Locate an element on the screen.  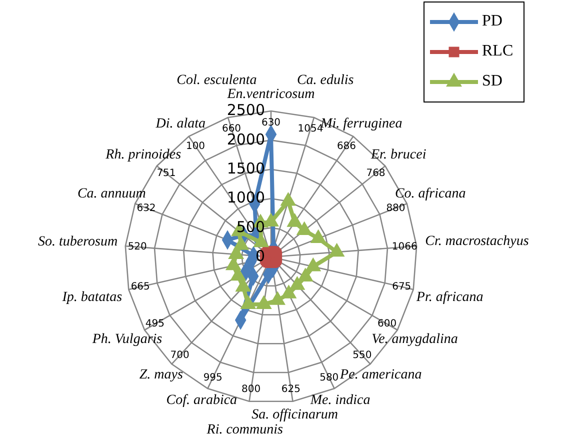
text: 100 is located at coordinates (196, 146).